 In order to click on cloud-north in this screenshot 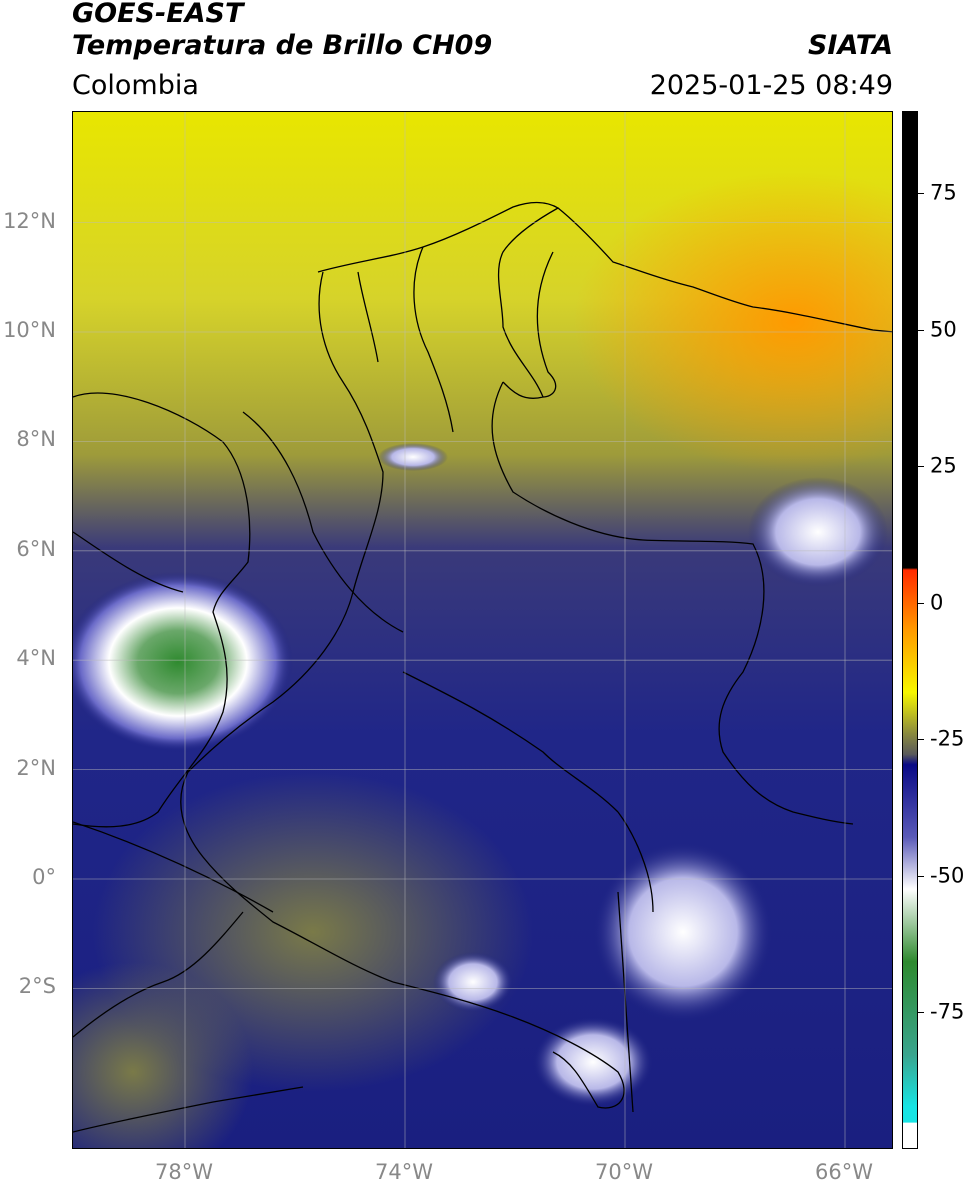, I will do `click(413, 457)`.